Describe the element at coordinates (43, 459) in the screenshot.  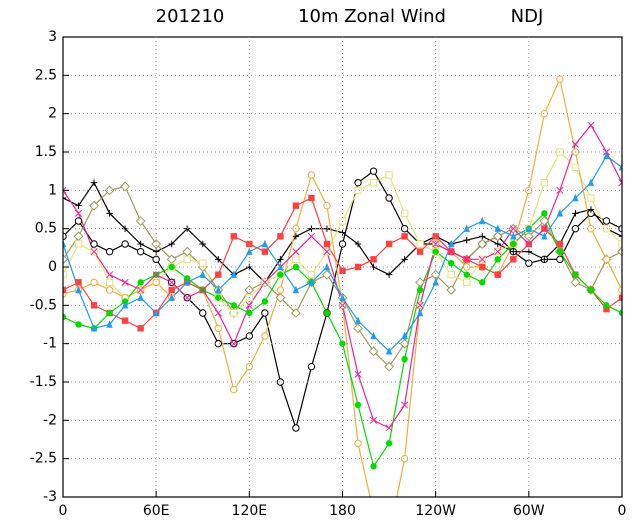
I see `y-tick-label: -2.5` at that location.